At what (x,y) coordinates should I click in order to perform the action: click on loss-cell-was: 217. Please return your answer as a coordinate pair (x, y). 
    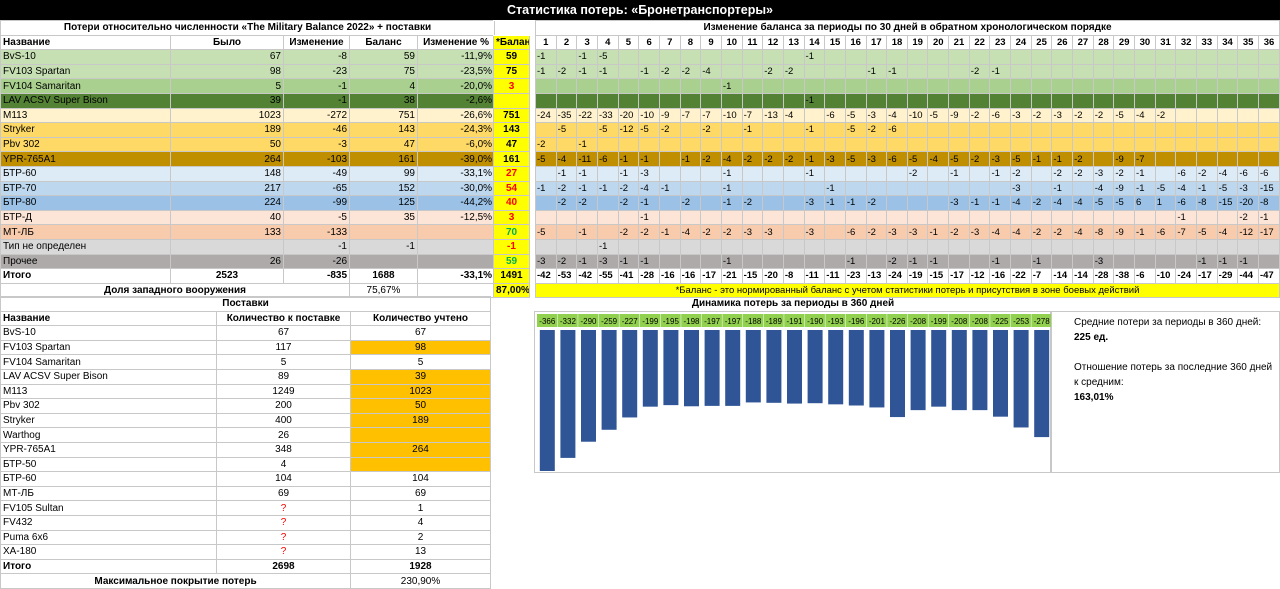
    Looking at the image, I should click on (227, 188).